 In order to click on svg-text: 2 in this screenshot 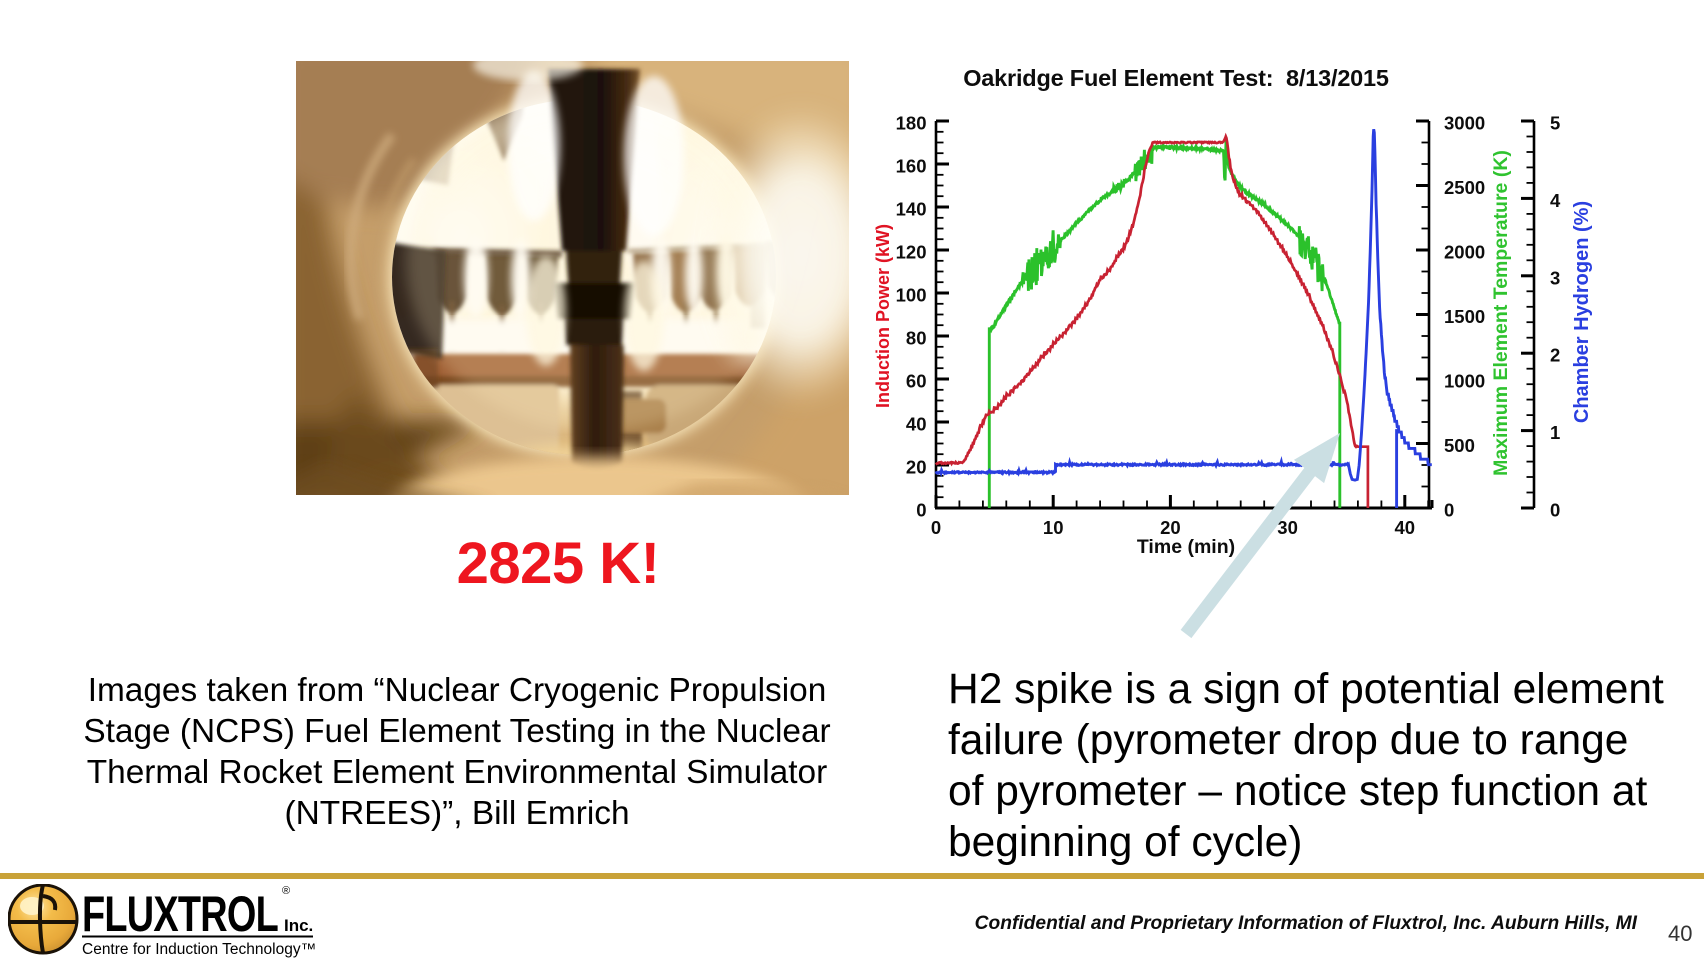, I will do `click(1555, 355)`.